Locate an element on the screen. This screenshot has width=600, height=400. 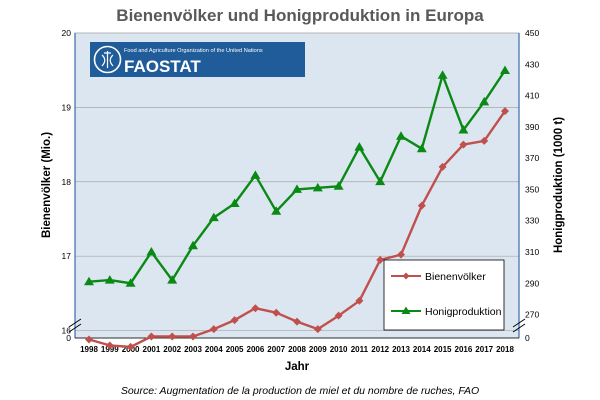
right-axis-label: Honigproduktion (1000 t) is located at coordinates (559, 185).